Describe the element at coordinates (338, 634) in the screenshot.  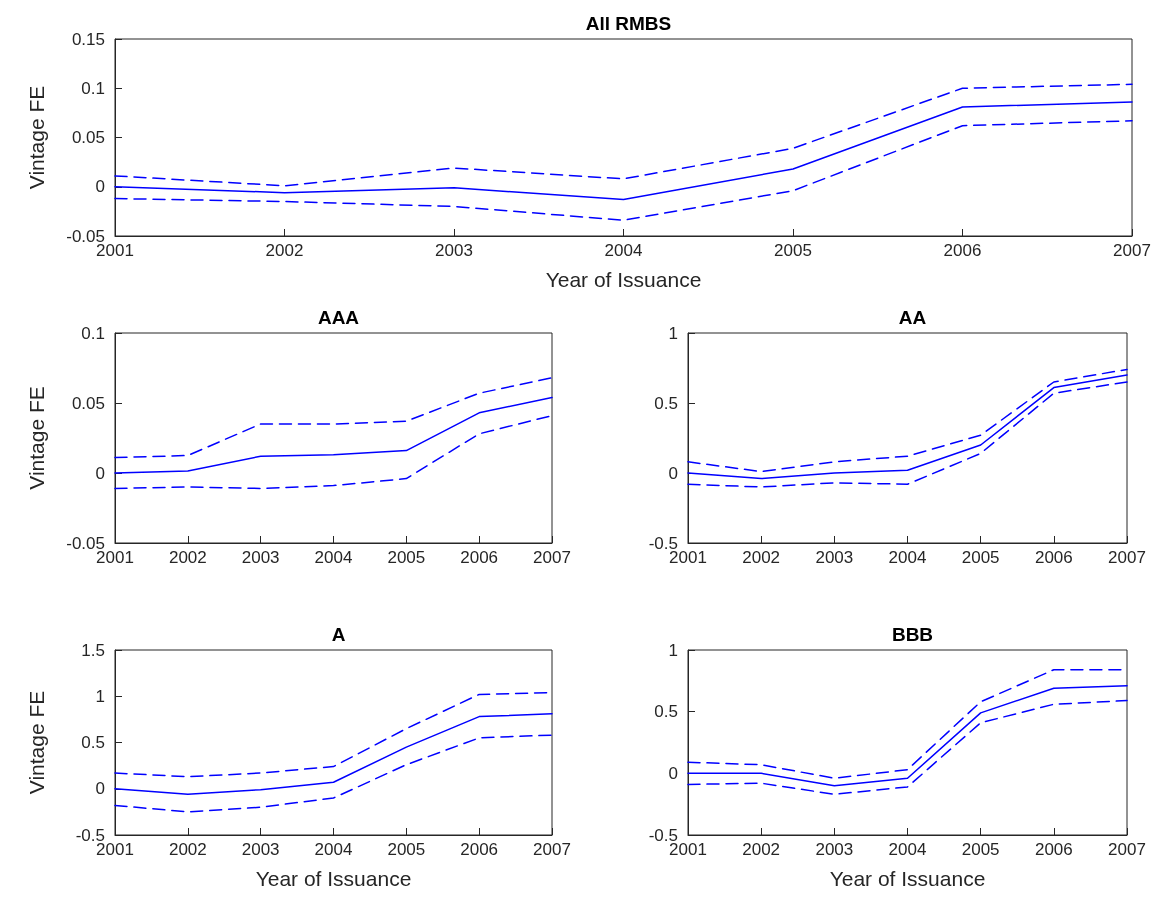
I see `chart-title: A` at that location.